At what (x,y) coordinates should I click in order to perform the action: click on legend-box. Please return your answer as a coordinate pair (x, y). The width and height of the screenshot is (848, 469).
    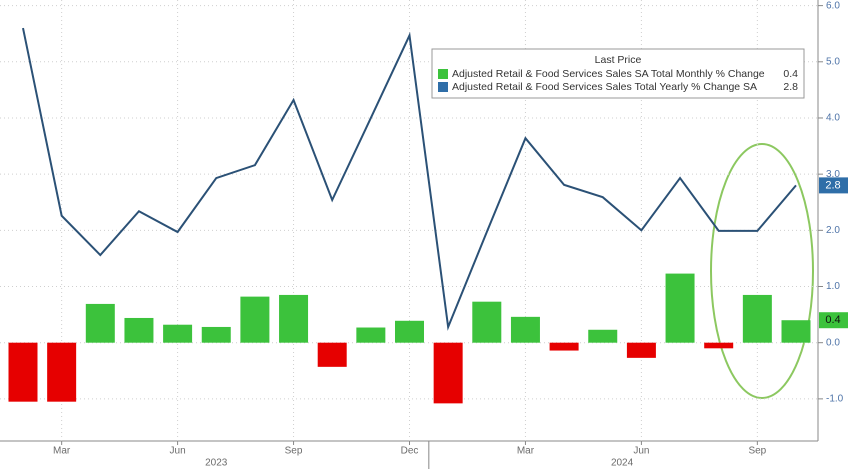
    Looking at the image, I should click on (618, 73).